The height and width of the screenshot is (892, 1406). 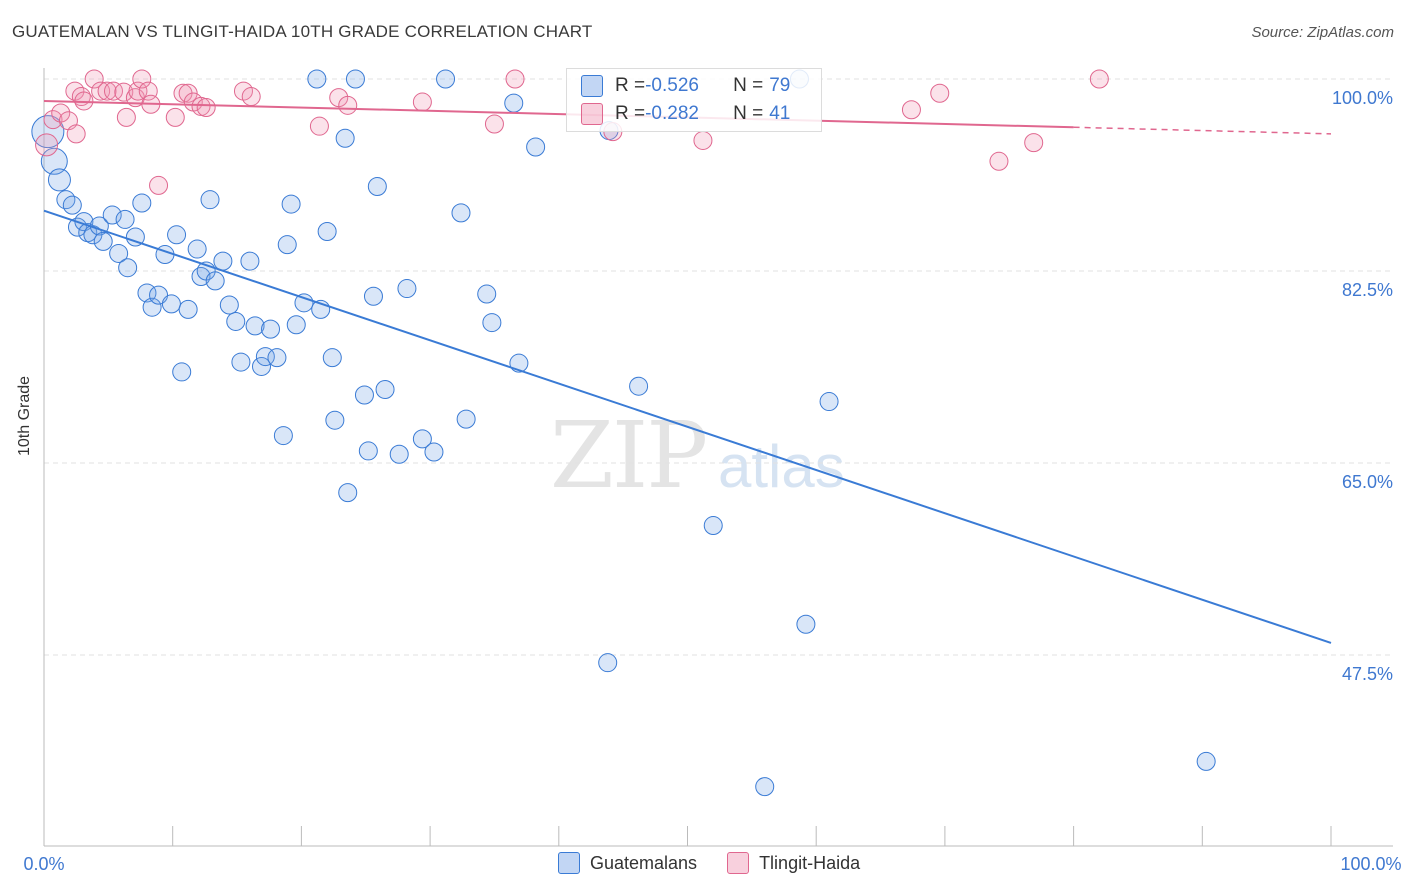 I want to click on tlingit-haida-trend-extension, so click(x=1202, y=130).